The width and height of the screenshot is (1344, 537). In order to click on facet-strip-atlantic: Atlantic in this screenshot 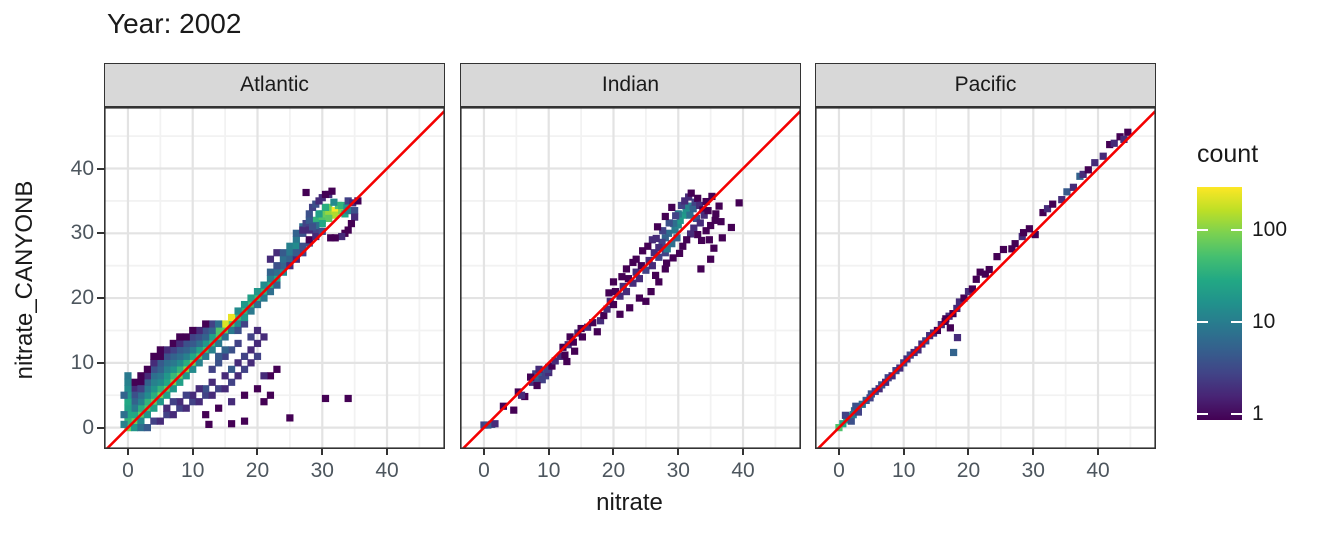, I will do `click(274, 85)`.